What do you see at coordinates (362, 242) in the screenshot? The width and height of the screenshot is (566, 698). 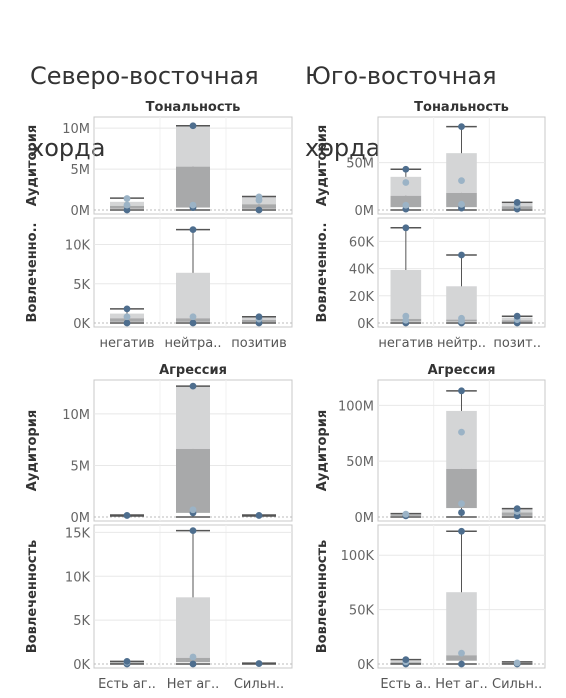 I see `y-tick-label: 60K` at bounding box center [362, 242].